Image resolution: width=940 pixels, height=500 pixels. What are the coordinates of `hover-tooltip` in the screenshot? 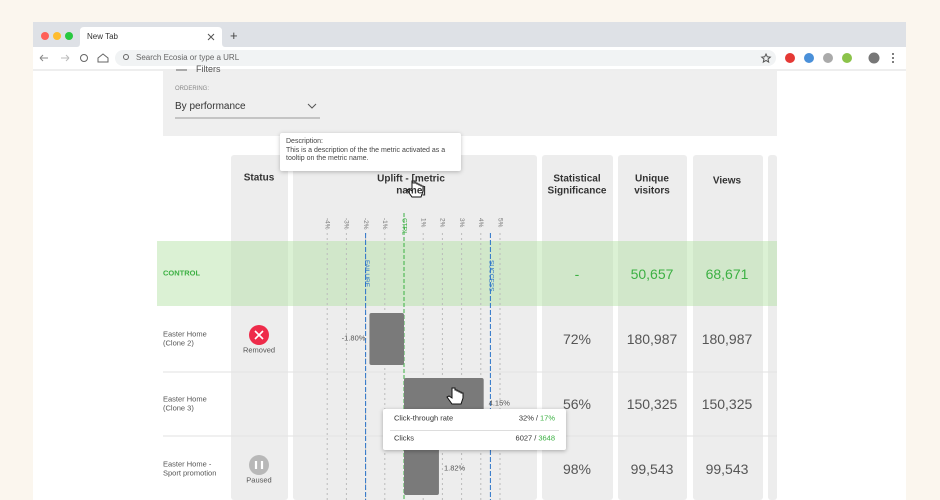 It's located at (474, 429).